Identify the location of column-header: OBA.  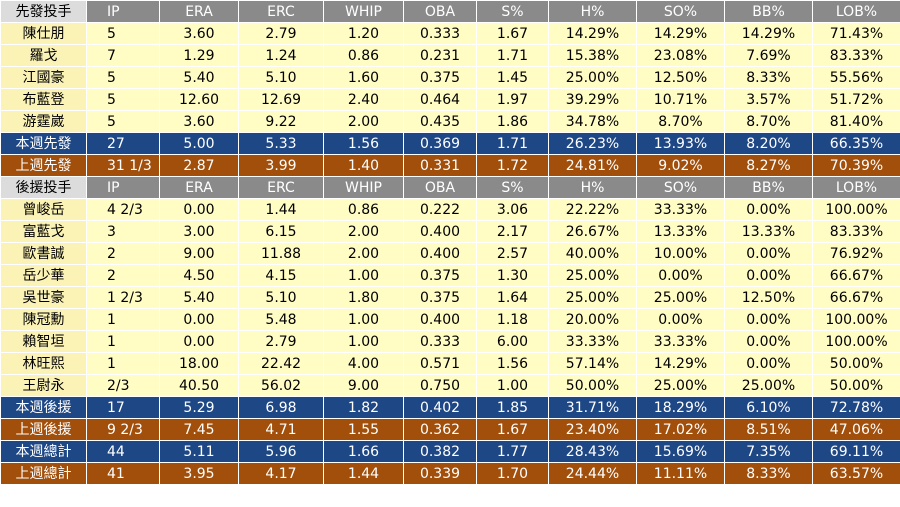
(440, 187).